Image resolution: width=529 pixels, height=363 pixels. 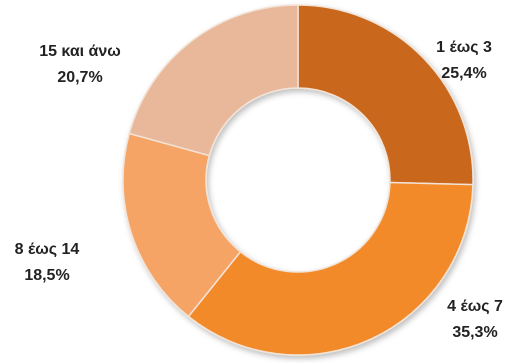 What do you see at coordinates (463, 73) in the screenshot?
I see `slice-value-label: 25,4%` at bounding box center [463, 73].